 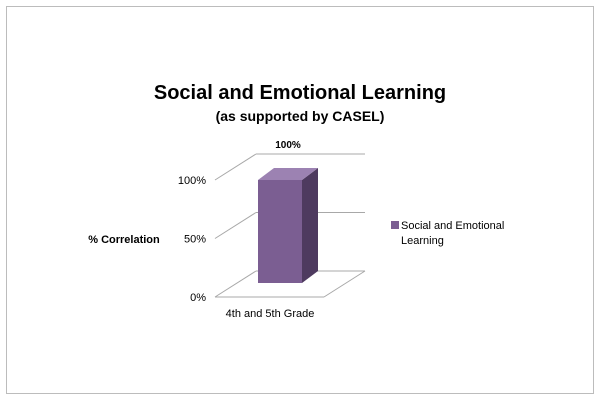 What do you see at coordinates (300, 116) in the screenshot?
I see `chart-subtitle: (as supported by CASEL)` at bounding box center [300, 116].